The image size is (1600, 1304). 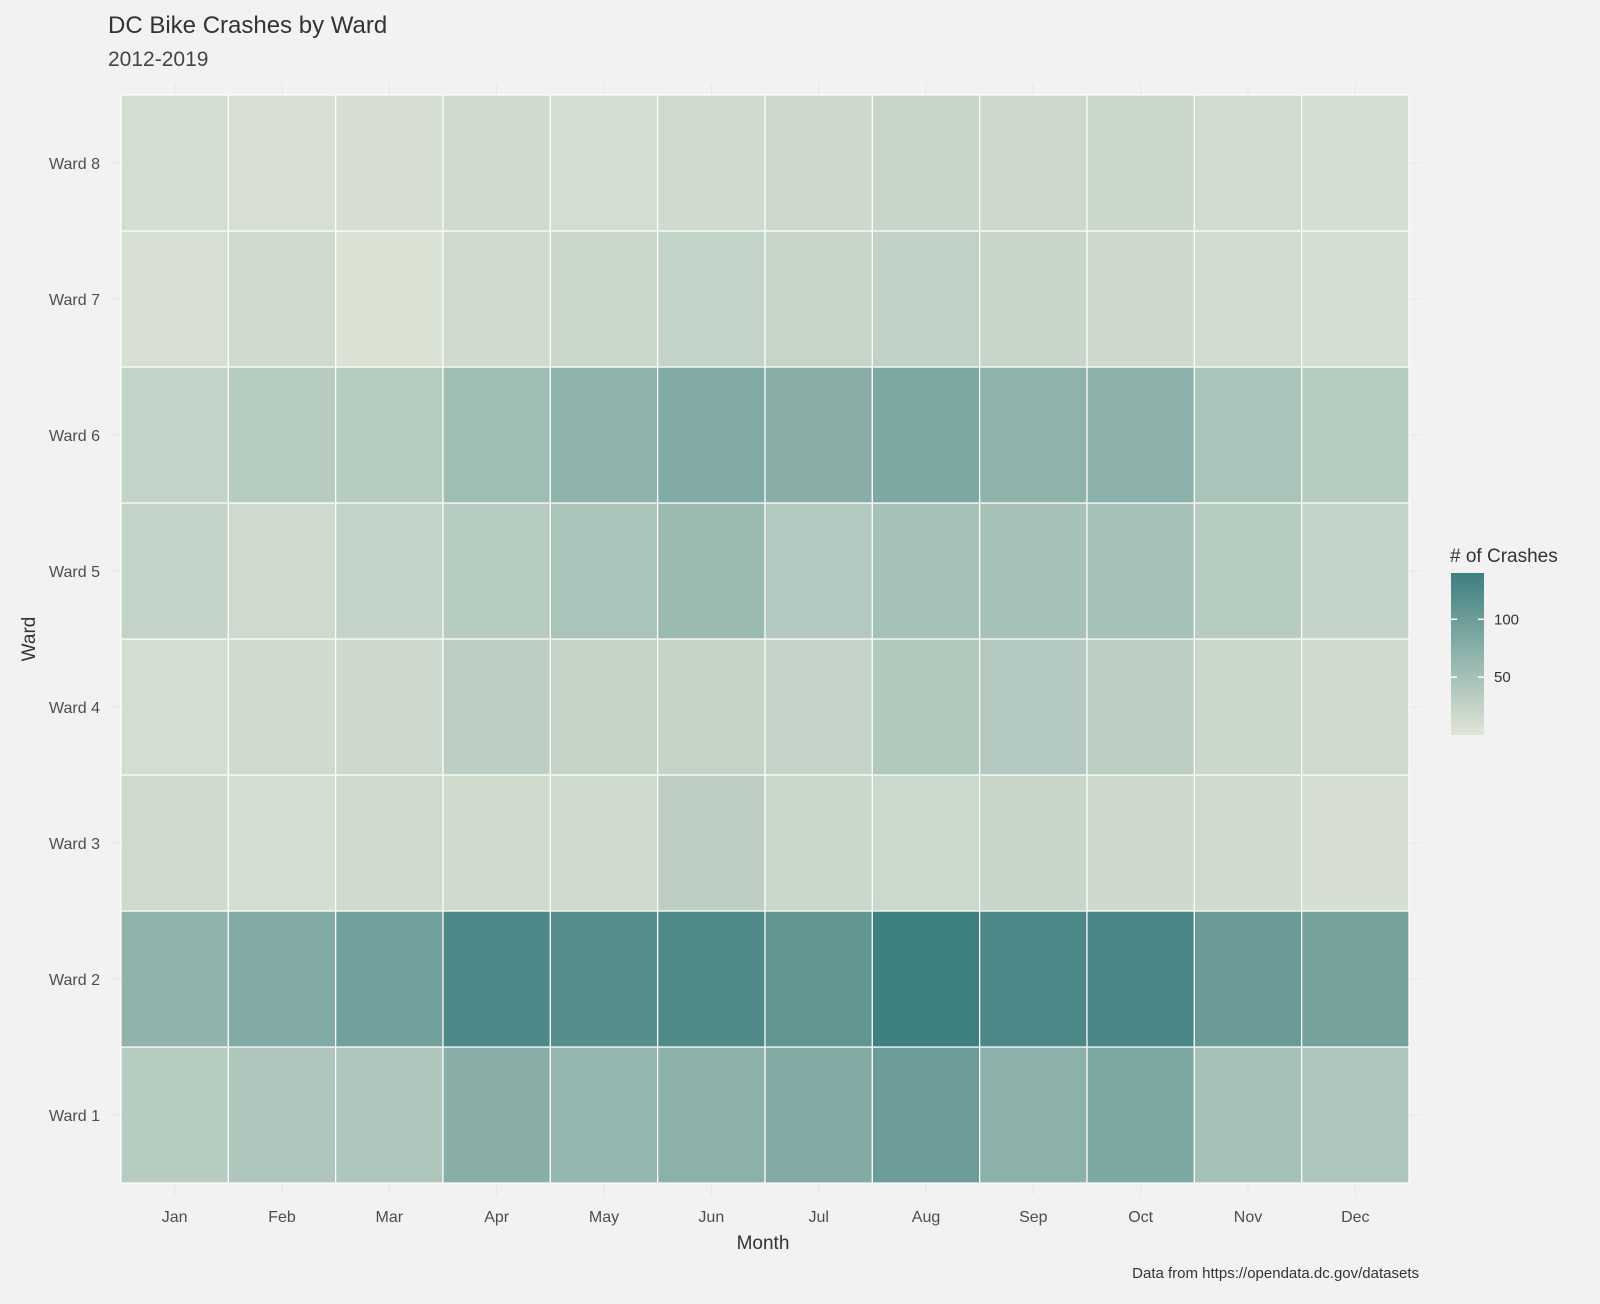 What do you see at coordinates (29, 639) in the screenshot?
I see `y-axis-title: Ward` at bounding box center [29, 639].